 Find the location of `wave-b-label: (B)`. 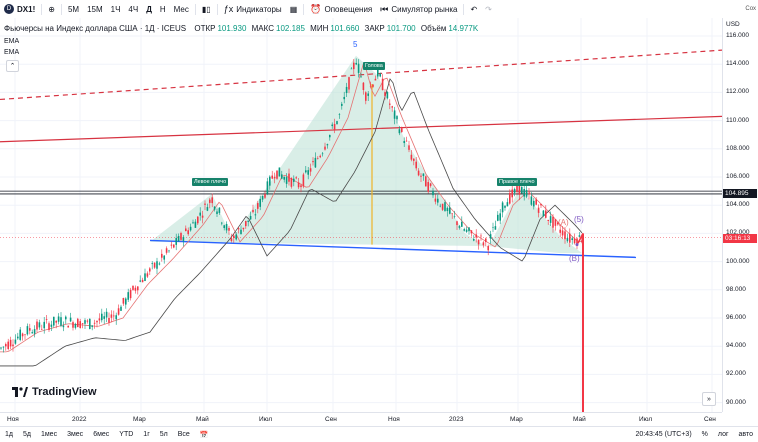

wave-b-label: (B) is located at coordinates (574, 258).